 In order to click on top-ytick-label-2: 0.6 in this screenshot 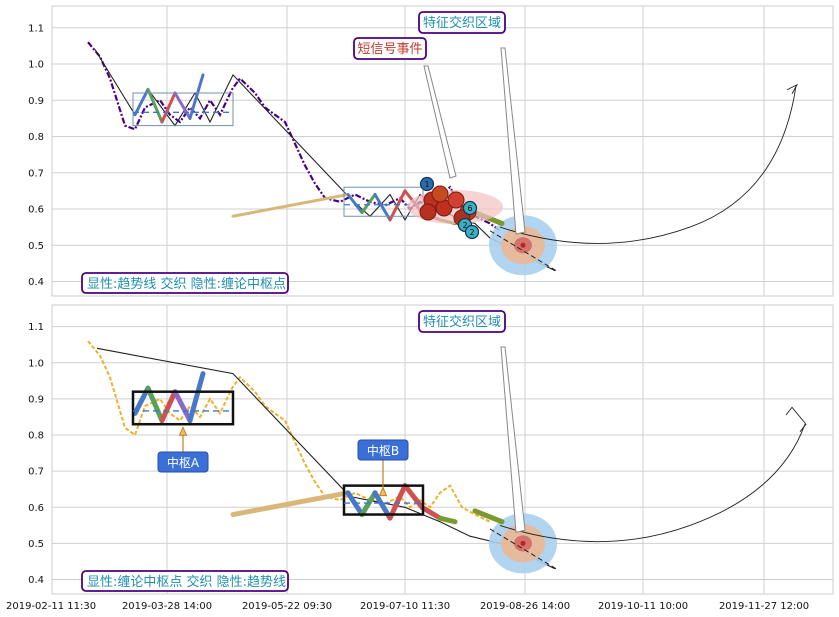, I will do `click(36, 210)`.